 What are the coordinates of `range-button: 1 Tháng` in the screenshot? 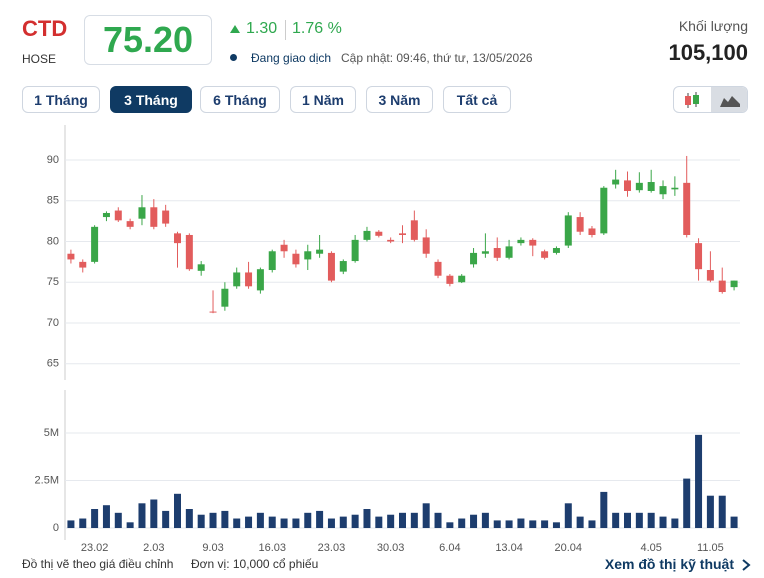 It's located at (61, 99).